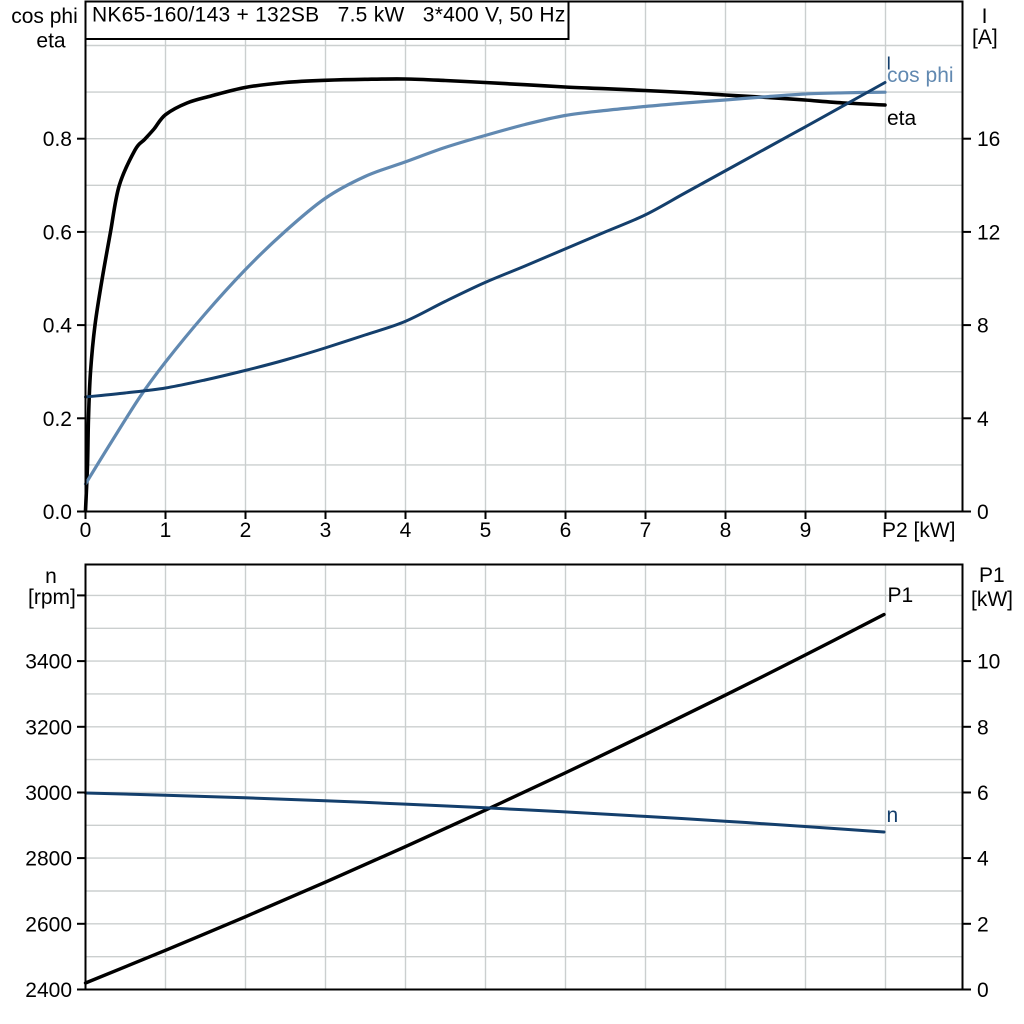  What do you see at coordinates (48, 793) in the screenshot?
I see `svg-text: 3000` at bounding box center [48, 793].